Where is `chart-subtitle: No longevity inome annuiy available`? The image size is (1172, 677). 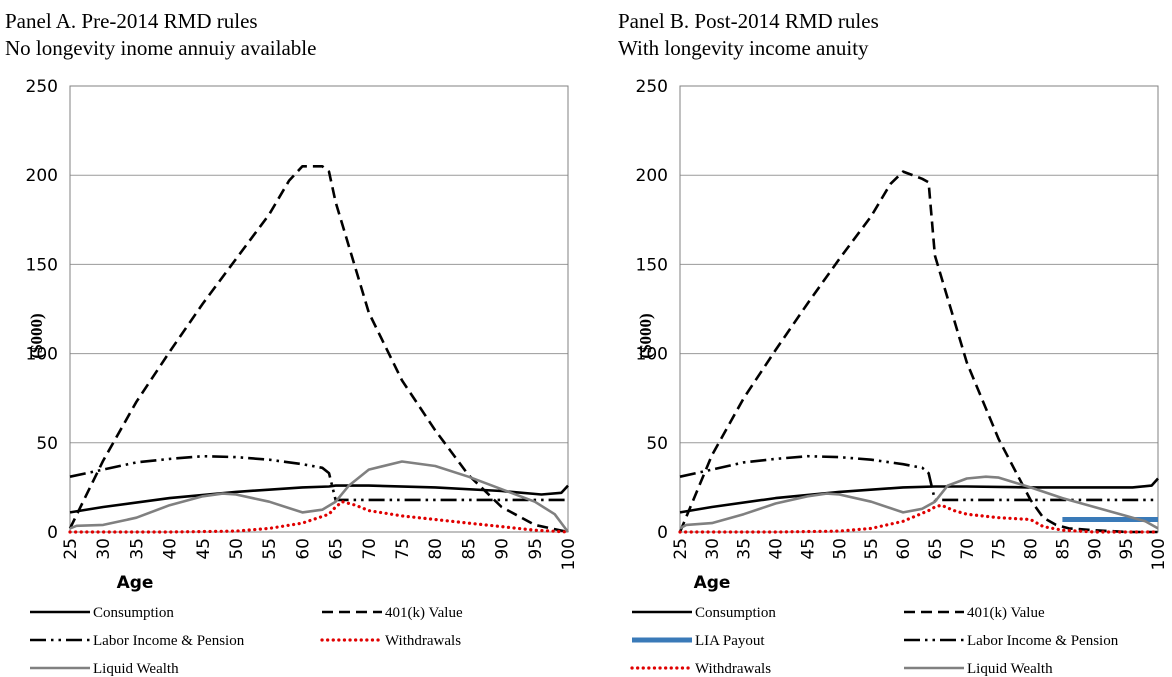
chart-subtitle: No longevity inome annuiy available is located at coordinates (160, 48).